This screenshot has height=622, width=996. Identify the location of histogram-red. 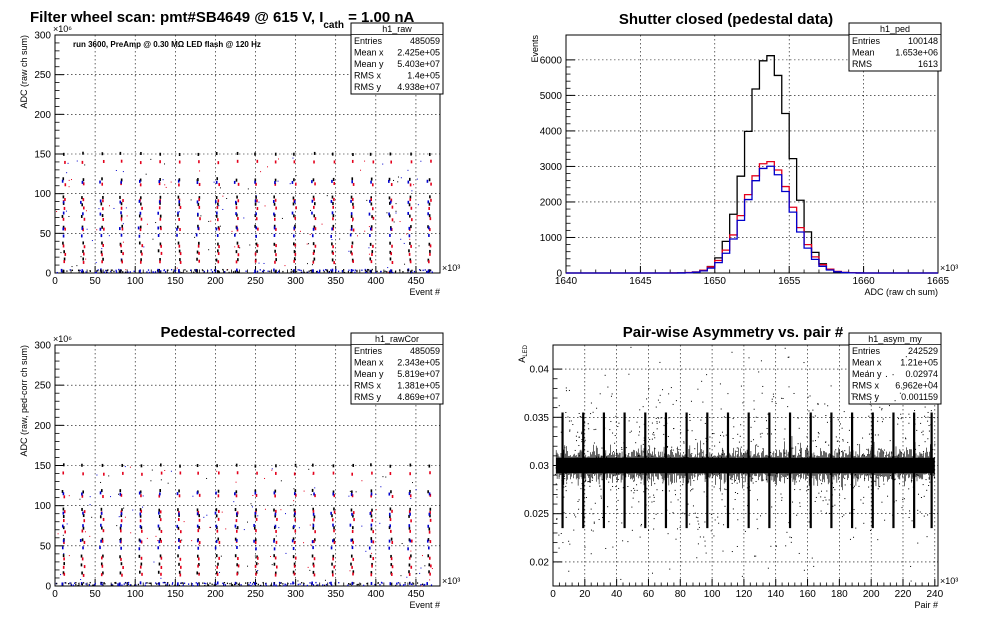
(752, 217).